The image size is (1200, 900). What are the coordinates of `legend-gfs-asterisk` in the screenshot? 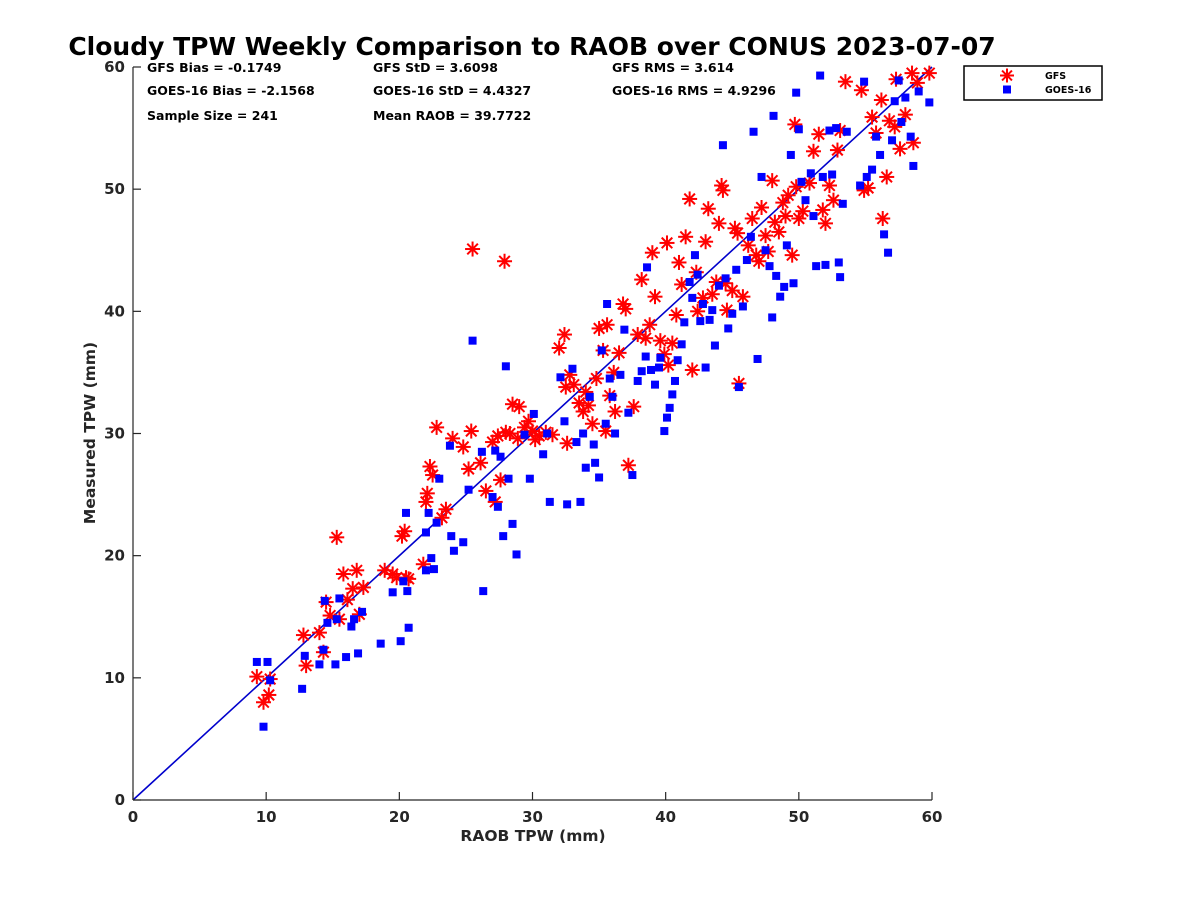 It's located at (1007, 75).